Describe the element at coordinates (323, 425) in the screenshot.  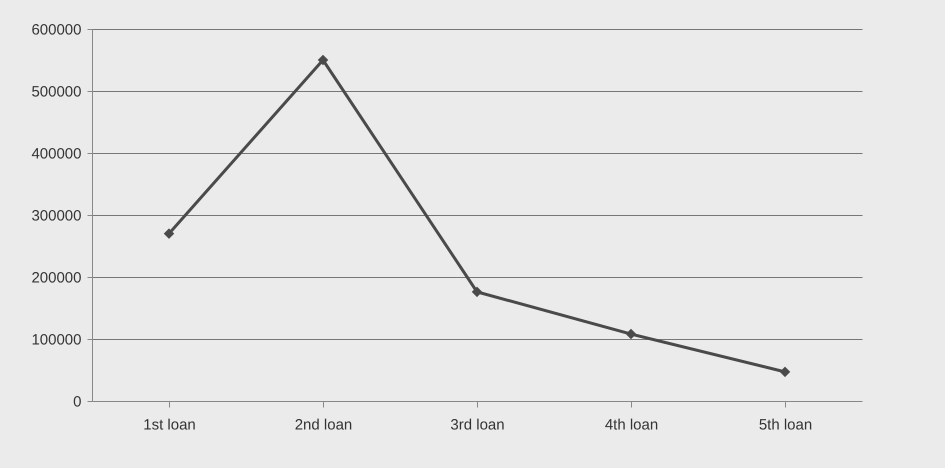
I see `x-tick-label: 2nd loan` at that location.